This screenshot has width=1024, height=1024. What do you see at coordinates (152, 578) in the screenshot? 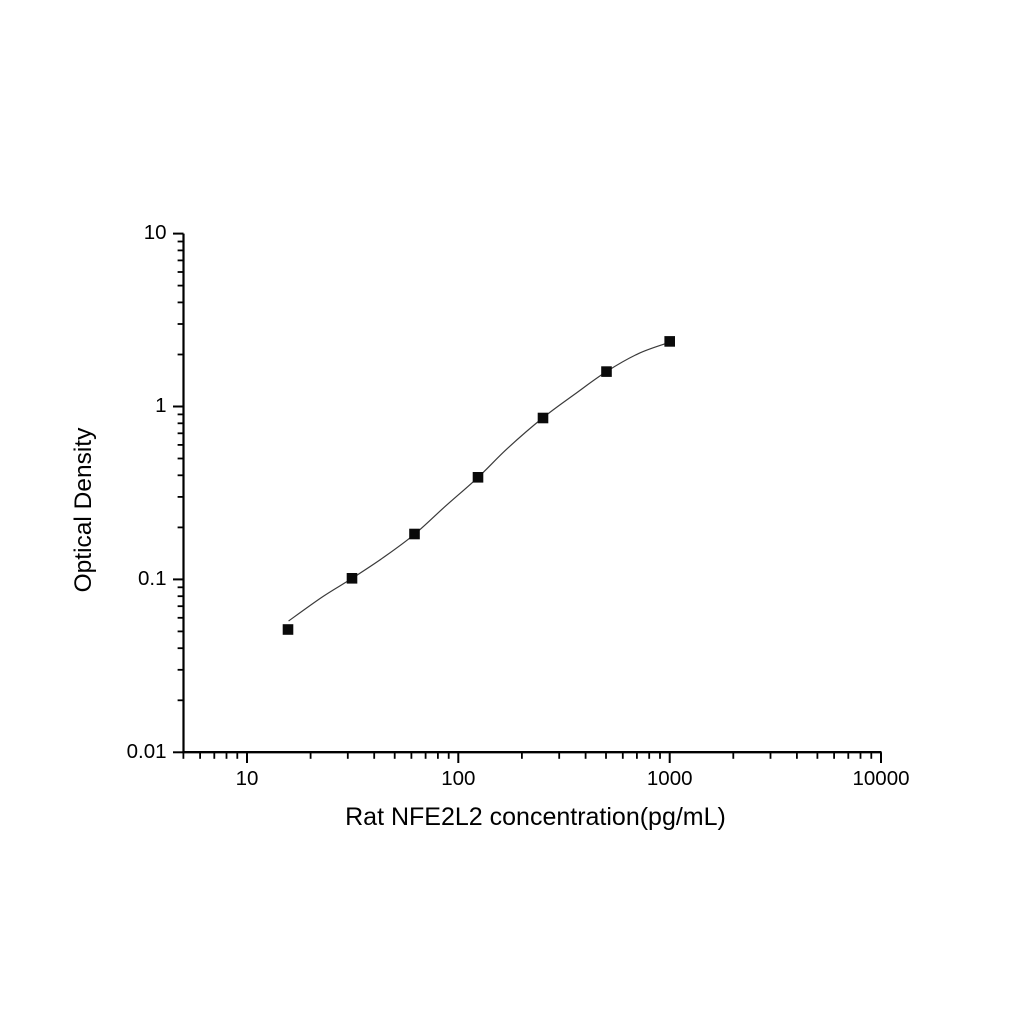
I see `svg-text: 0.1` at bounding box center [152, 578].